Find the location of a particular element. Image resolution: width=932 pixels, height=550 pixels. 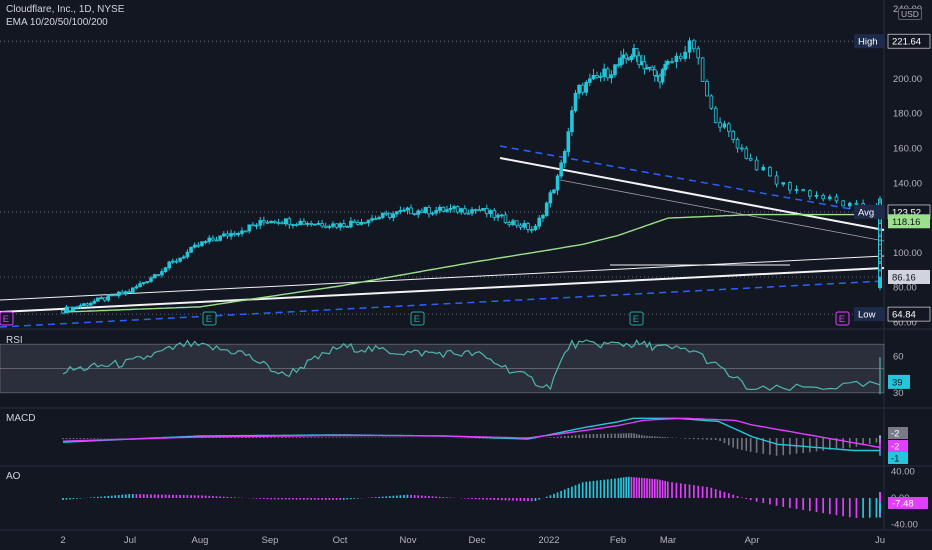

price-tag is located at coordinates (909, 276).